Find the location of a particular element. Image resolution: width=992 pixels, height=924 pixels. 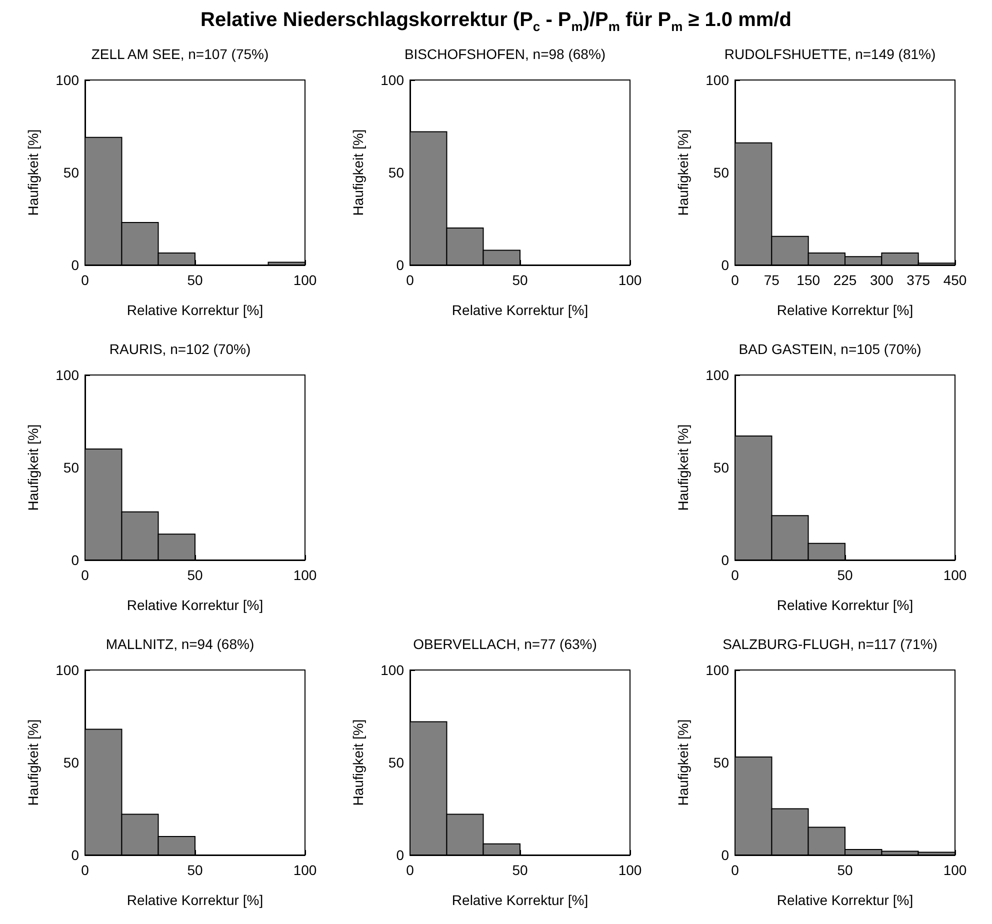

chart-title: BAD GASTEIN, n=105 (70%) is located at coordinates (830, 349).